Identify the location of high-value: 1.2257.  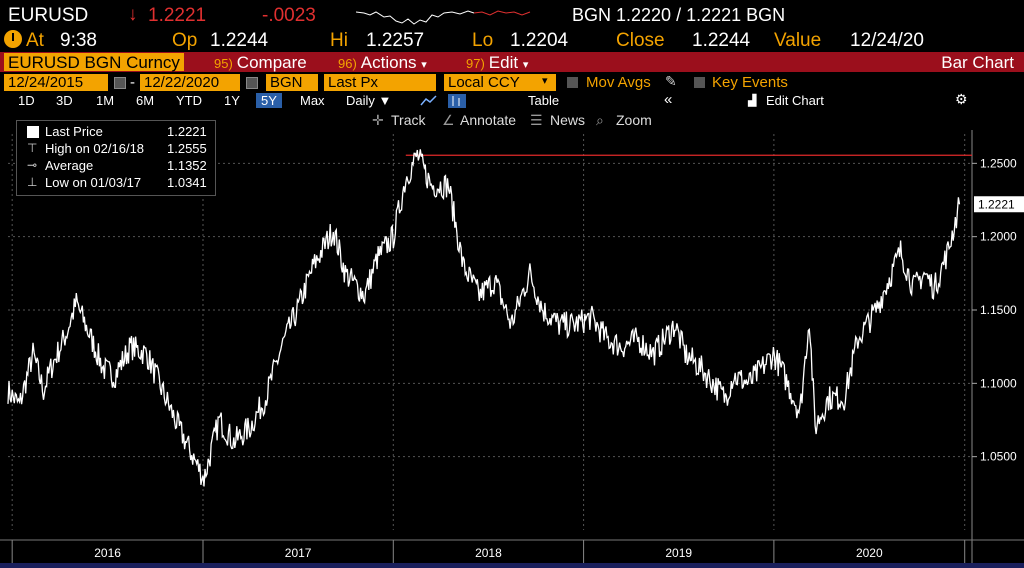
(395, 40).